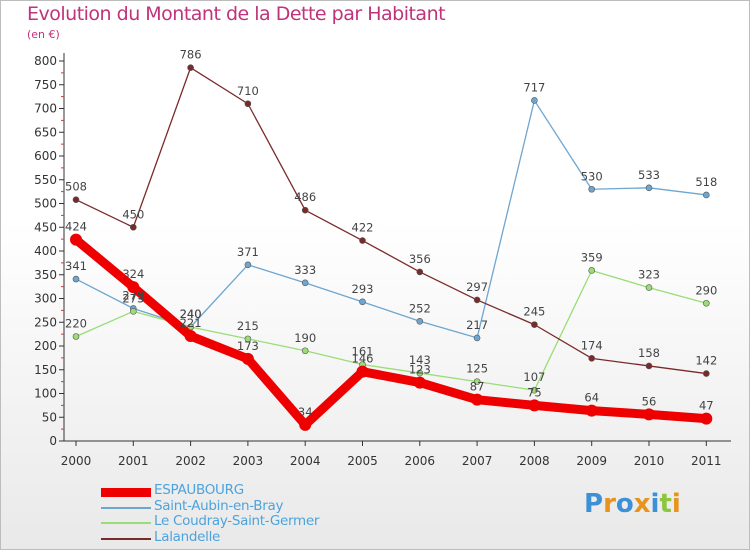 The height and width of the screenshot is (550, 750). Describe the element at coordinates (534, 377) in the screenshot. I see `data-label: 107` at that location.